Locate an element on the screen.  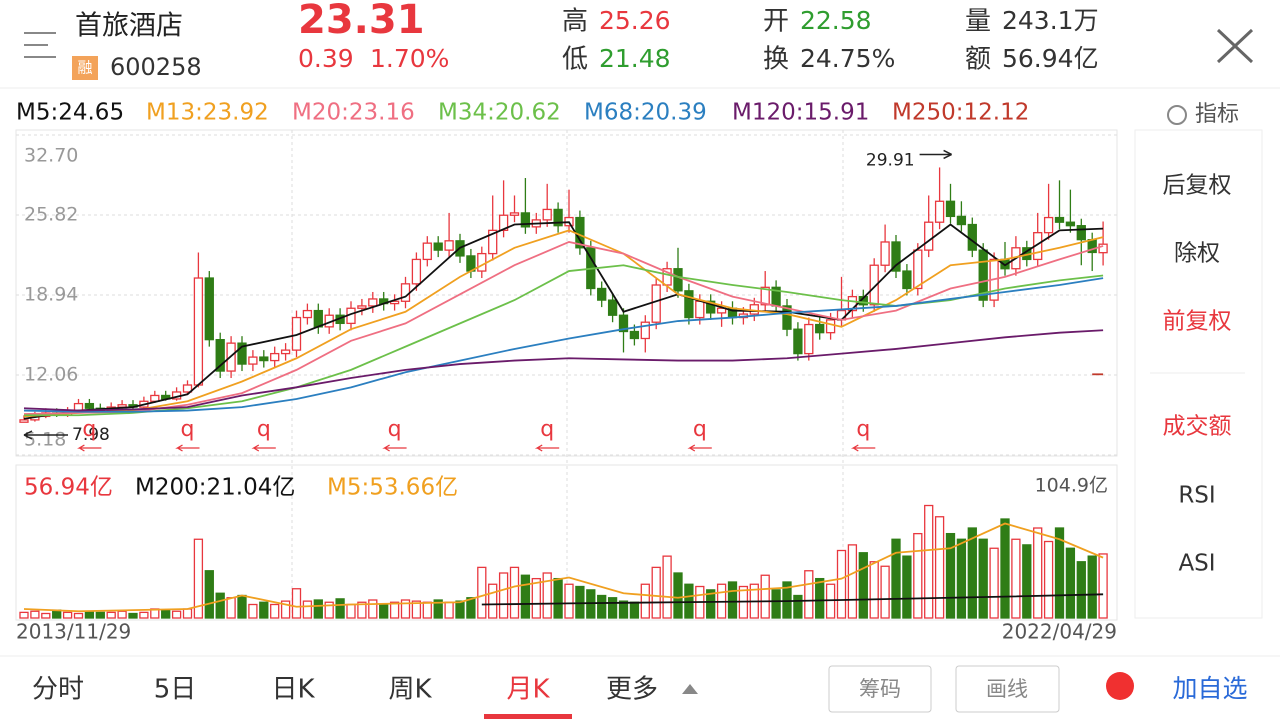
stat-label: 额 is located at coordinates (978, 60).